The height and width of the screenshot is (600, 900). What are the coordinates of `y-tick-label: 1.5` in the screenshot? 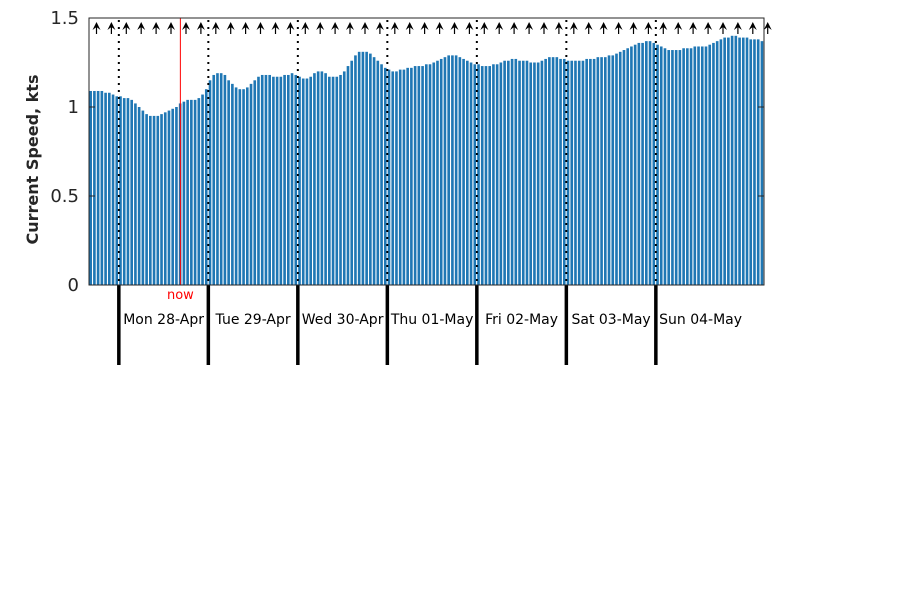 It's located at (64, 18).